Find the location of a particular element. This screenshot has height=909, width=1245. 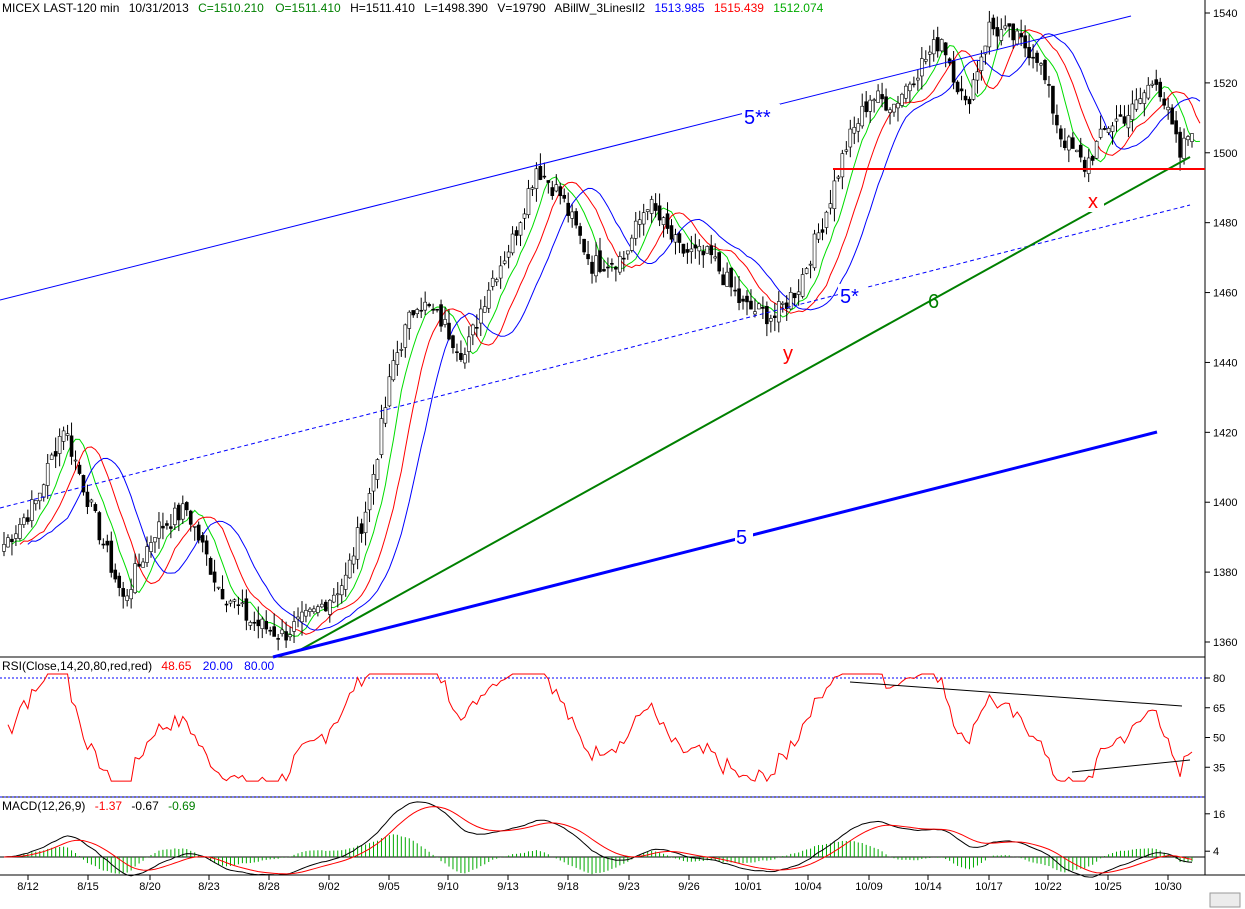

x-tick-label: 8/20 is located at coordinates (149, 887).